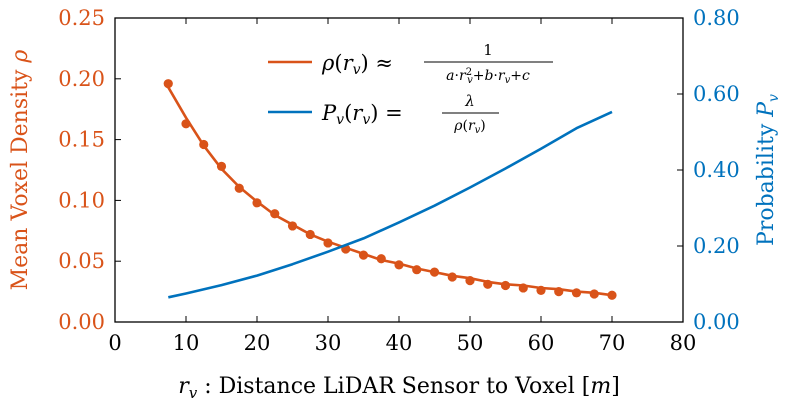  I want to click on x-tick-label: 40, so click(399, 343).